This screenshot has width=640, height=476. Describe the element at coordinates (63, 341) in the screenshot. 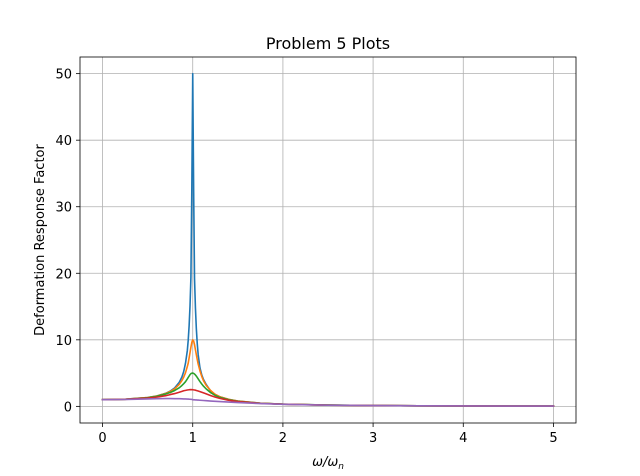

I see `y-tick-label: 10` at that location.